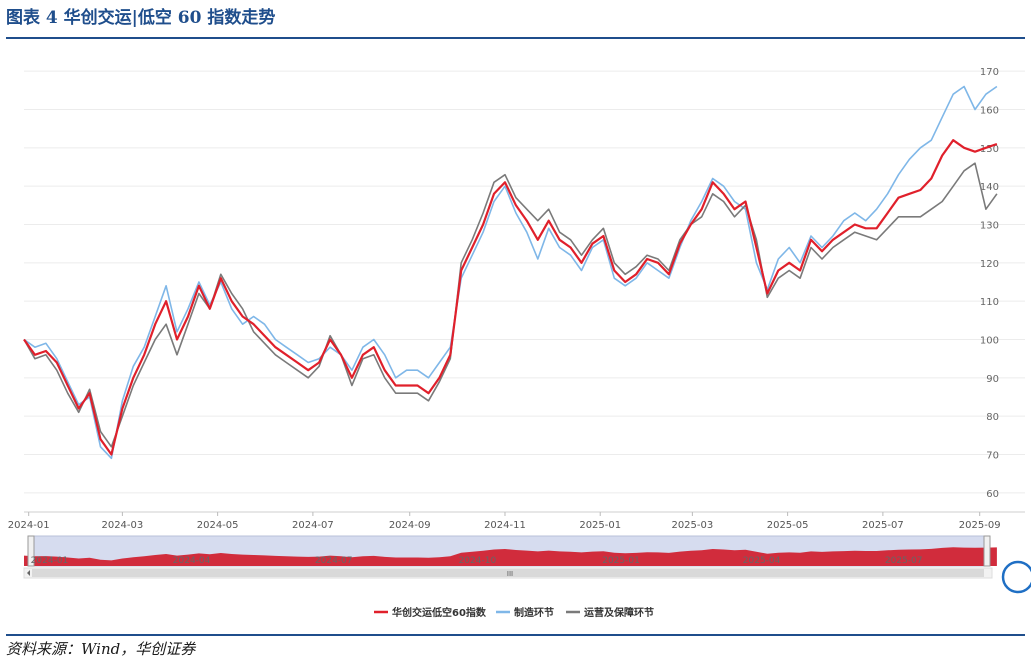  Describe the element at coordinates (883, 525) in the screenshot. I see `x-tick-label: 2025-07` at that location.